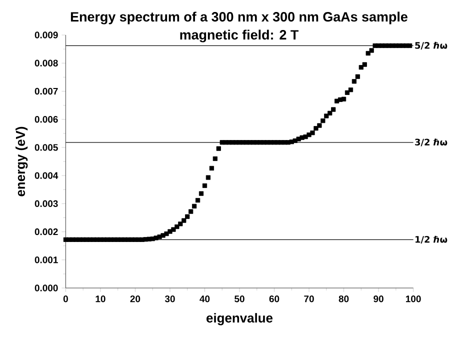  I want to click on x-tick-label: 10, so click(101, 299).